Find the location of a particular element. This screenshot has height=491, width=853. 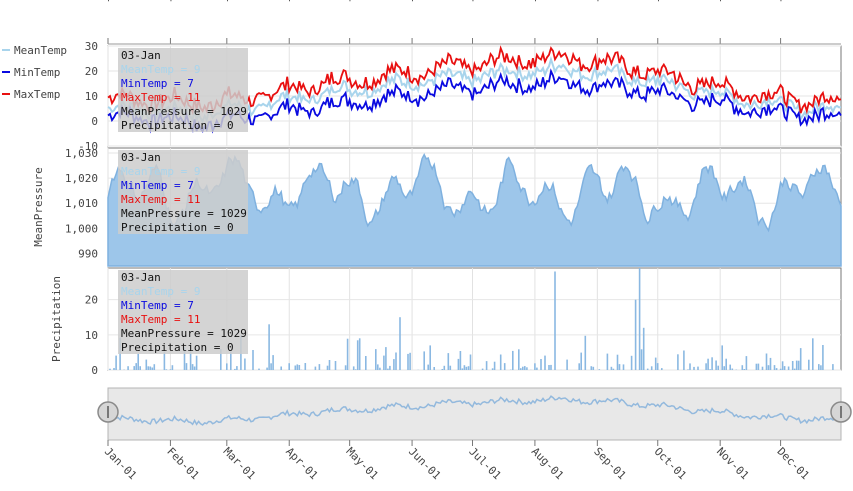

y-tick-label: 30 is located at coordinates (91, 46).